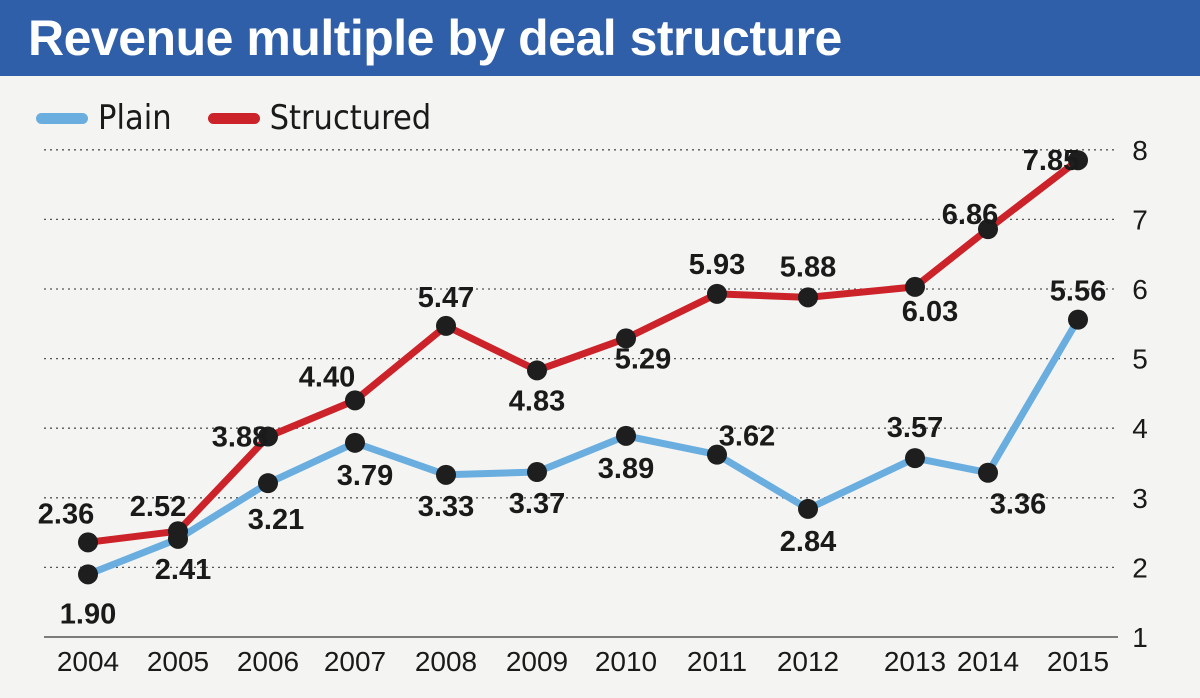 This screenshot has height=698, width=1200. What do you see at coordinates (808, 267) in the screenshot?
I see `data-label-structured: 5.88` at bounding box center [808, 267].